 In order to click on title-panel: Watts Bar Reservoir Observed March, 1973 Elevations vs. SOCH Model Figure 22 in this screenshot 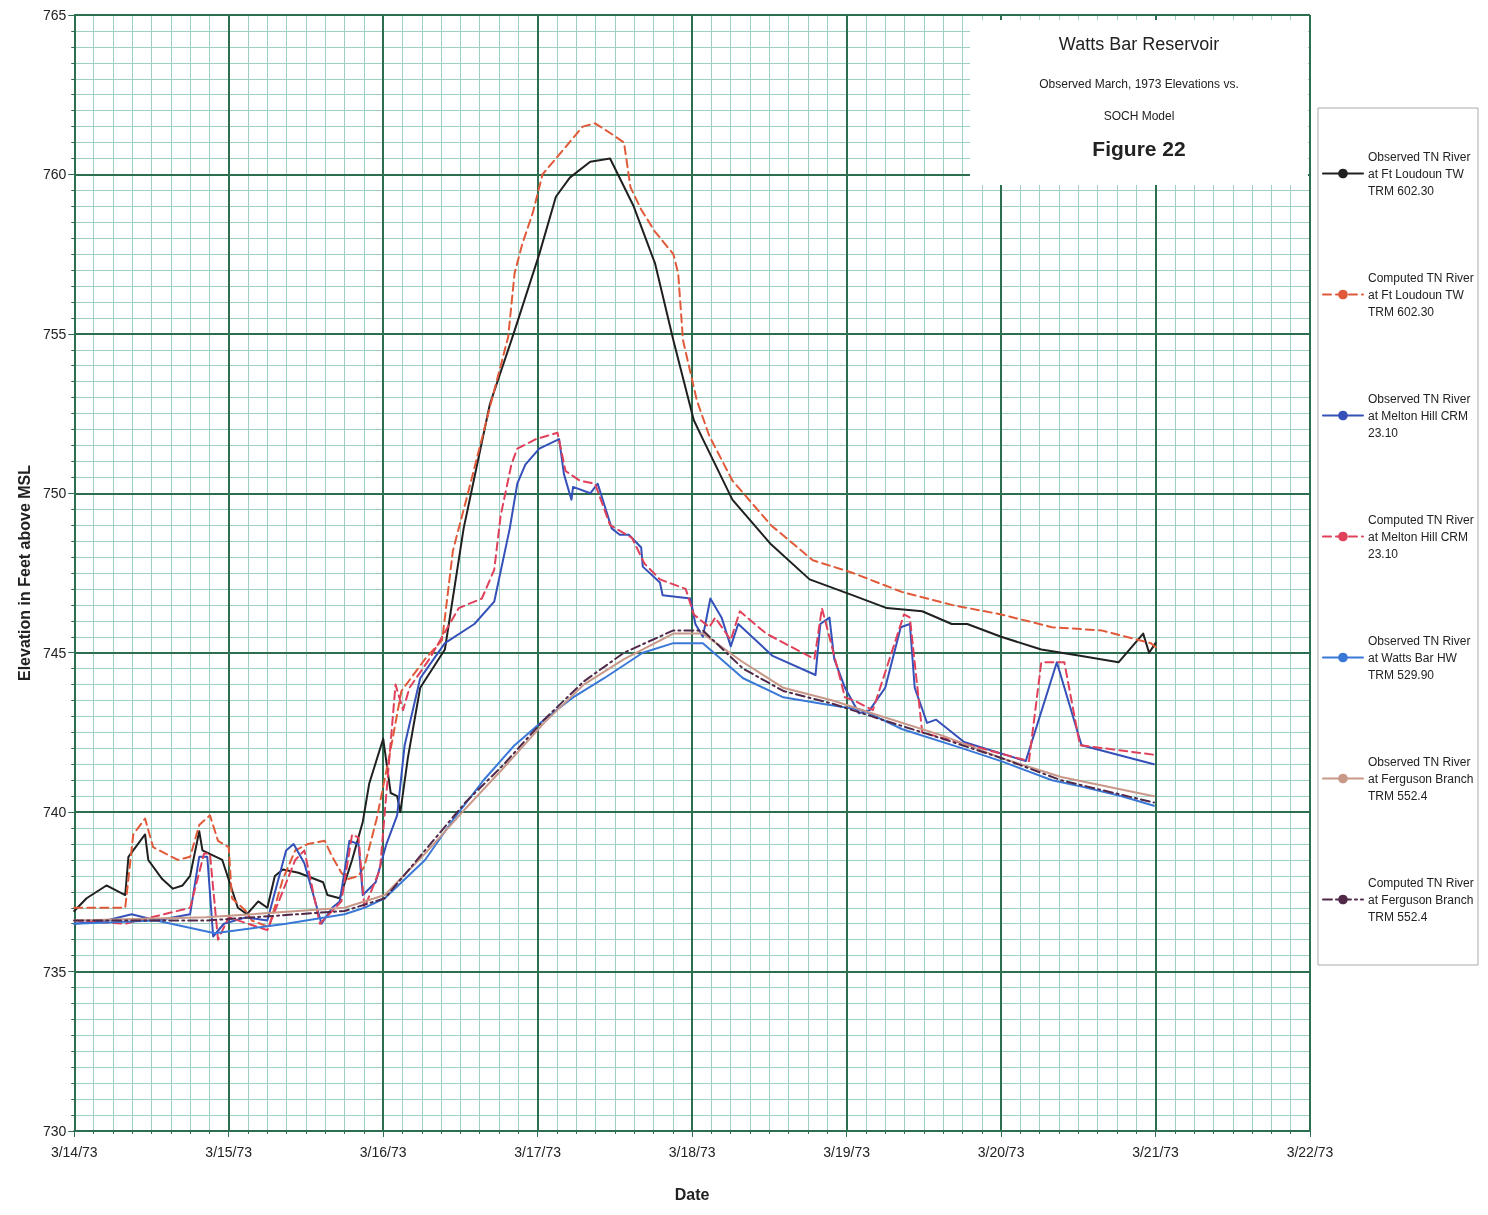, I will do `click(1139, 102)`.